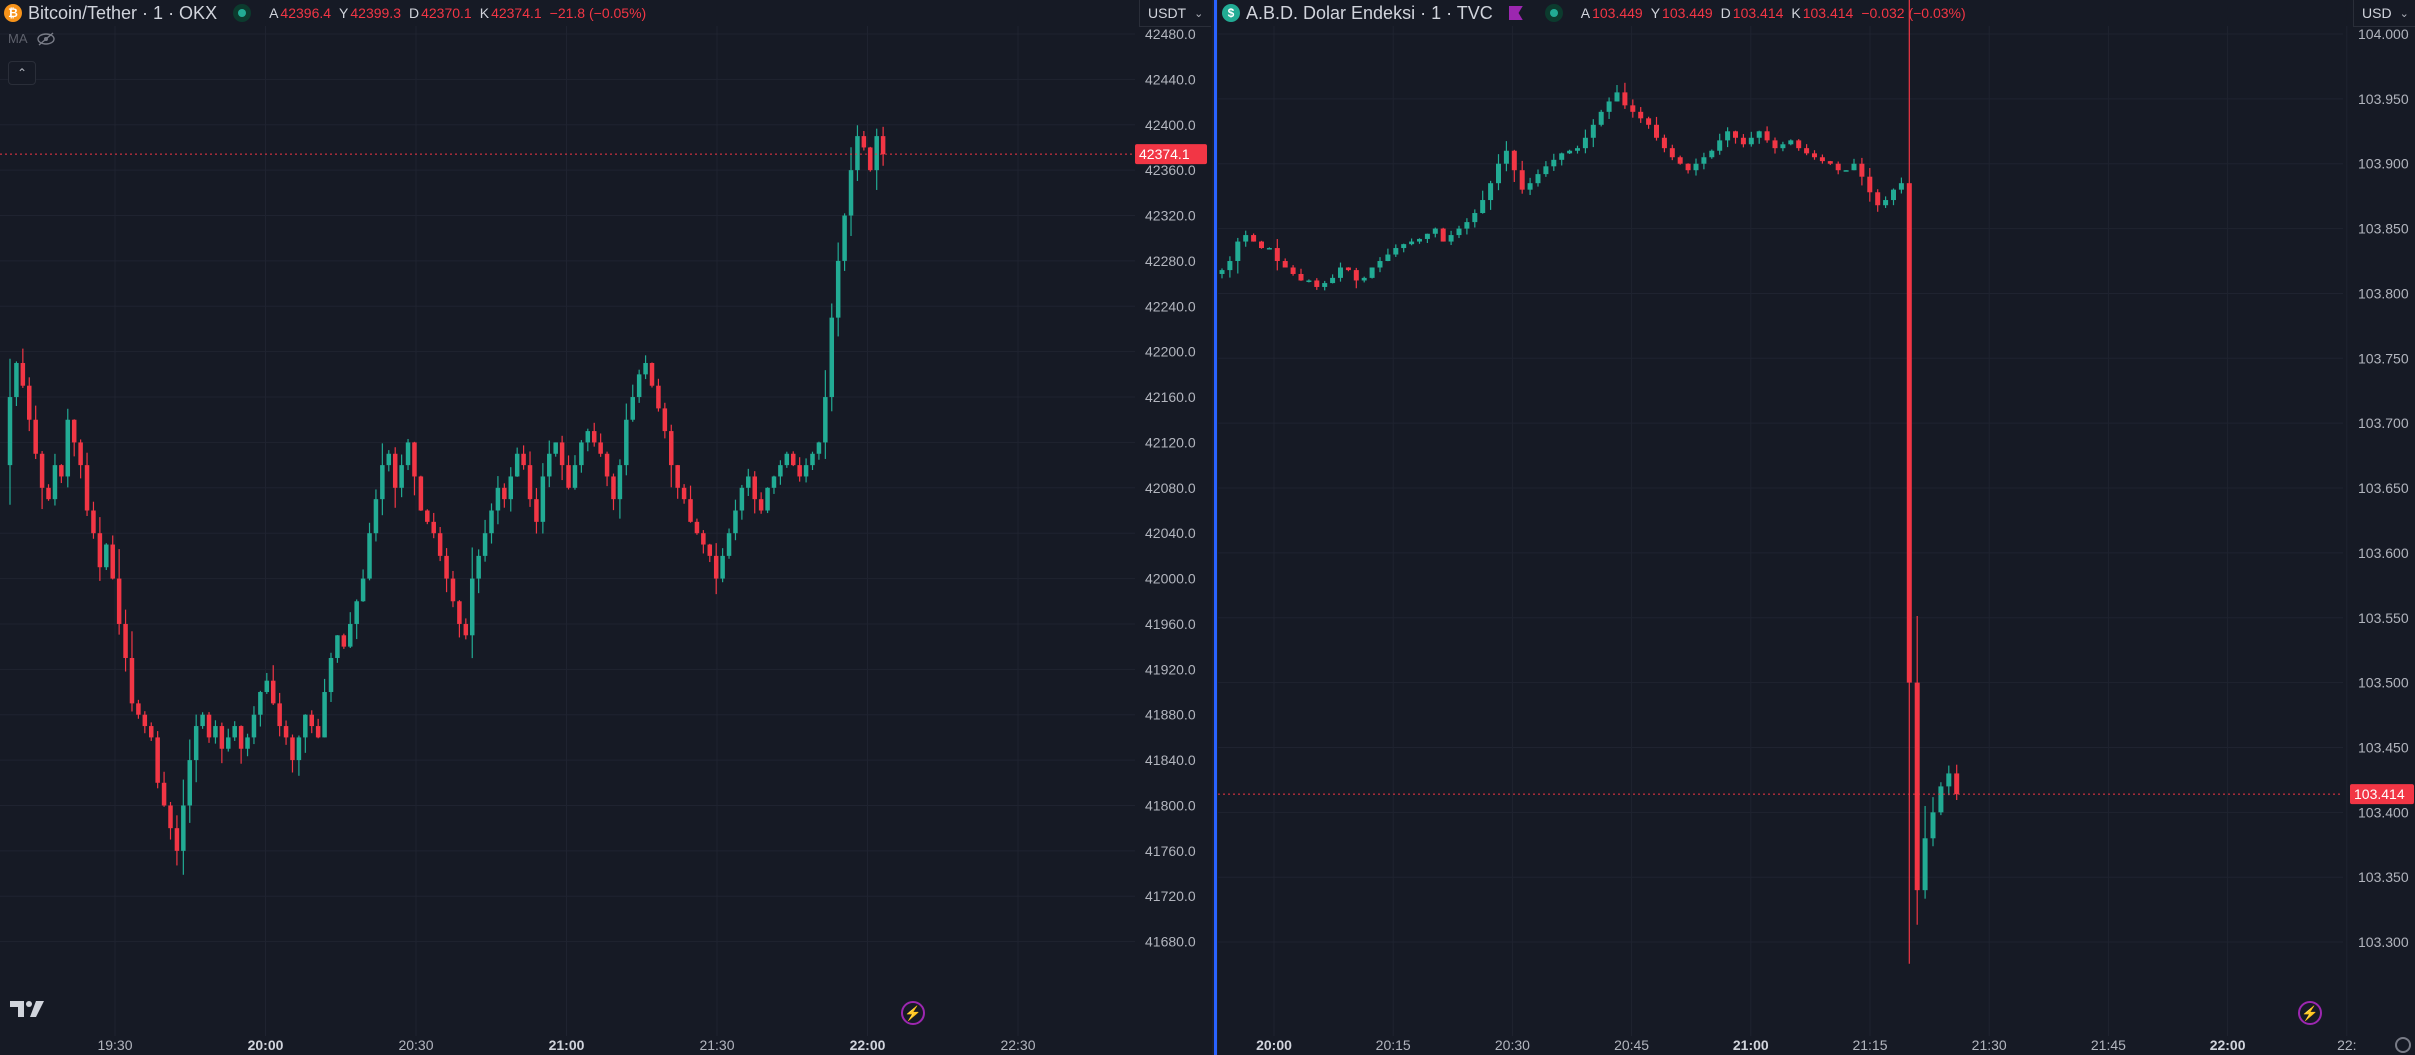 This screenshot has width=2415, height=1055. What do you see at coordinates (28, 1012) in the screenshot?
I see `tradingview-logo` at bounding box center [28, 1012].